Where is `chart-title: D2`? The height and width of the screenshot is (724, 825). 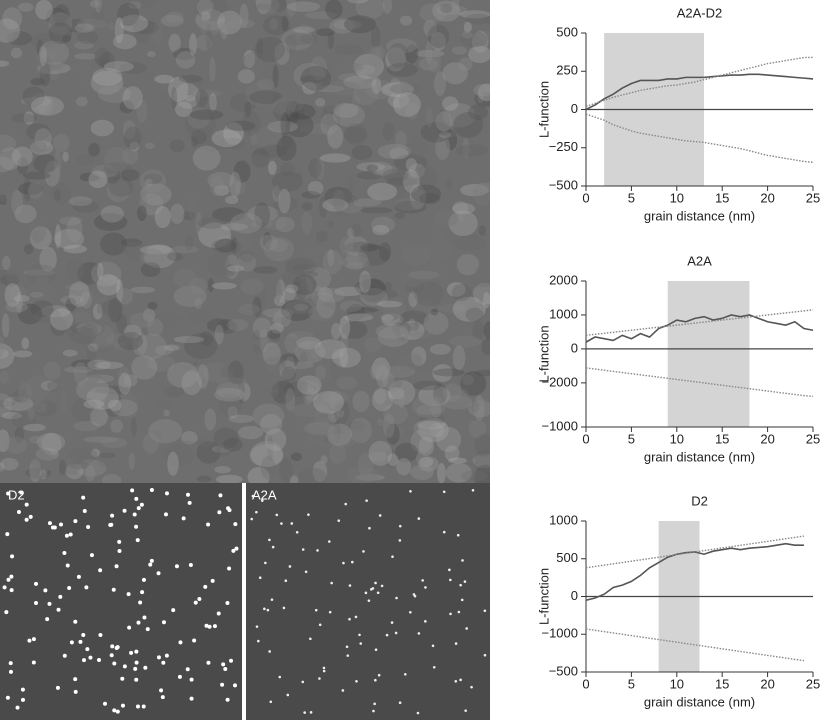
chart-title: D2 is located at coordinates (699, 500).